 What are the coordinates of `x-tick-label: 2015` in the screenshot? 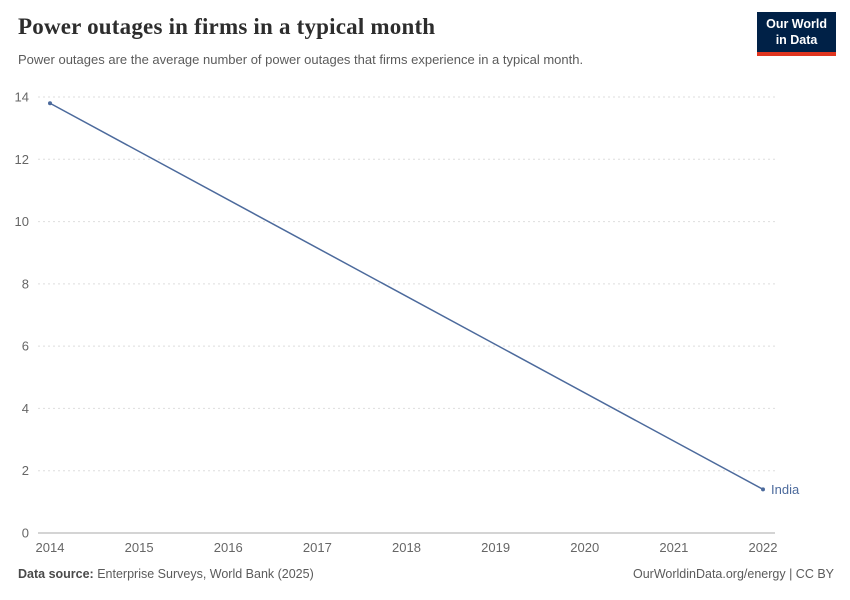 It's located at (139, 547).